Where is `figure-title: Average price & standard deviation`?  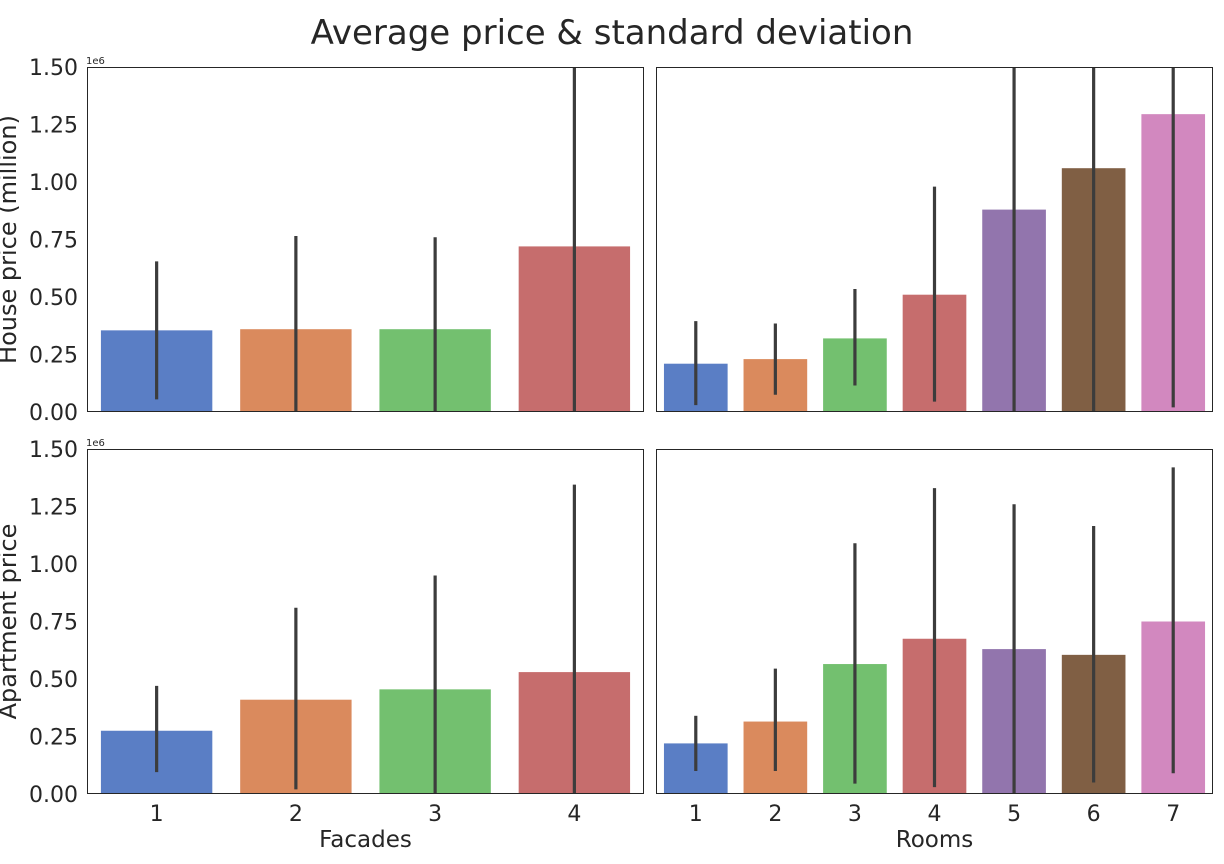 figure-title: Average price & standard deviation is located at coordinates (612, 33).